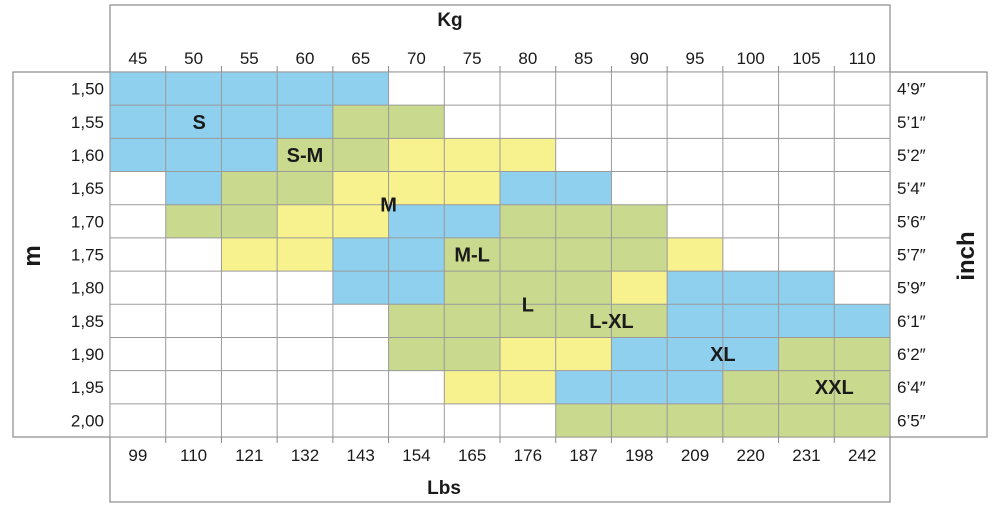 The height and width of the screenshot is (510, 1000). Describe the element at coordinates (416, 58) in the screenshot. I see `top-tick-label: 70` at that location.